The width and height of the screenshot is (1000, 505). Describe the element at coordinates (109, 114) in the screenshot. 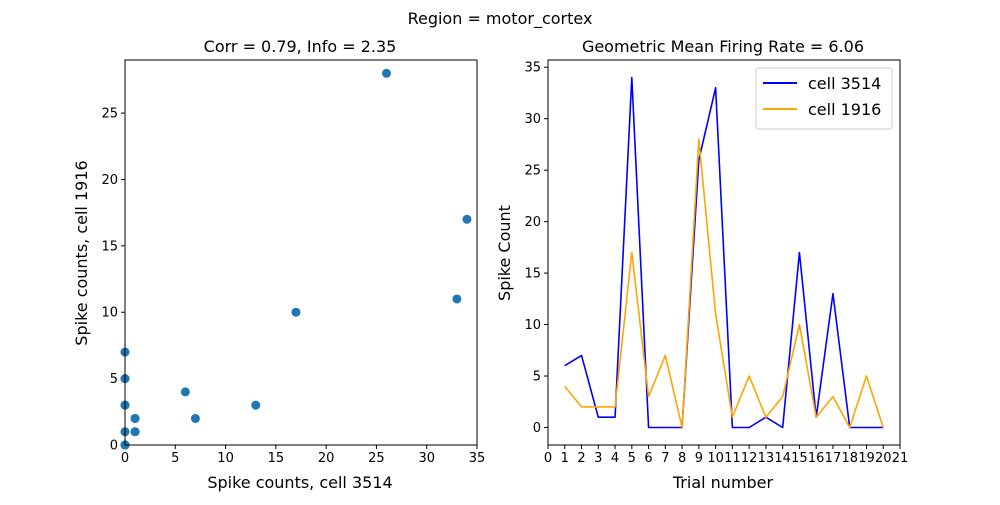

I see `scatter-ytick-label: 25` at that location.